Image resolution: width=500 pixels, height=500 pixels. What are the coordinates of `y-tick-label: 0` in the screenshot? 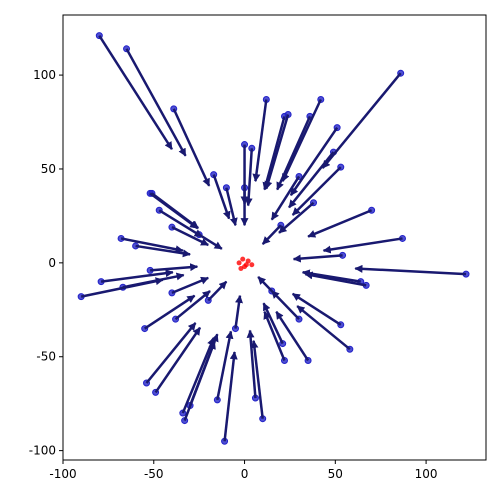 It's located at (52, 263).